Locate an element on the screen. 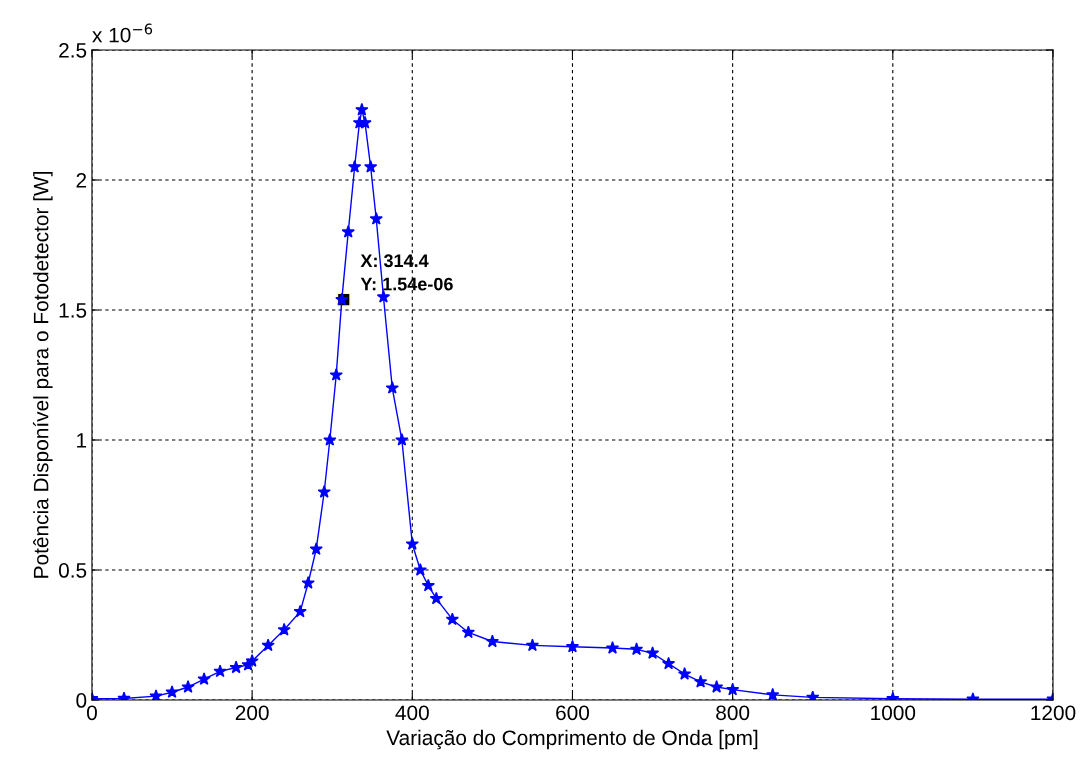 Image resolution: width=1087 pixels, height=769 pixels. text: x 10$^{−6}$ is located at coordinates (122, 33).